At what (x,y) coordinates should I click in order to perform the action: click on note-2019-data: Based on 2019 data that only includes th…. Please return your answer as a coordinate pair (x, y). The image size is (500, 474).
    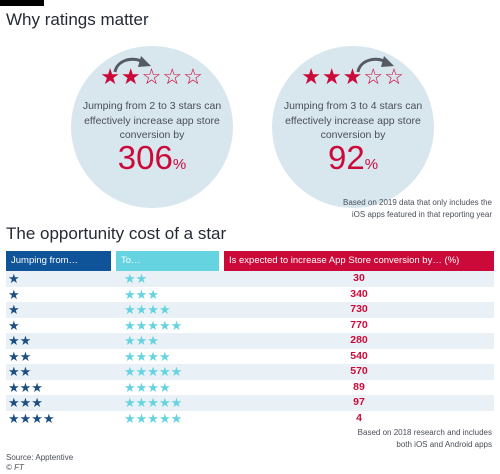
    Looking at the image, I should click on (417, 209).